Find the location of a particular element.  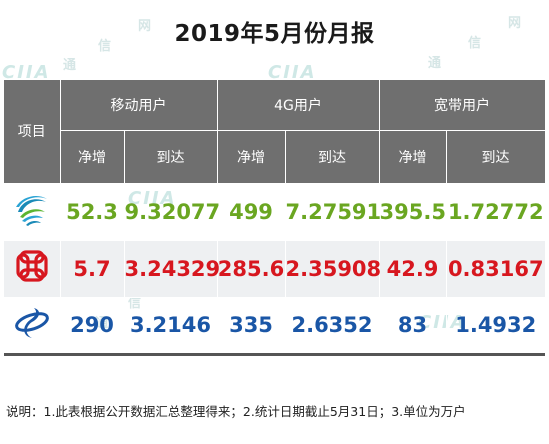

header-row-subheaders: 净增 到达 净增 到达 净增 到达 is located at coordinates (275, 157).